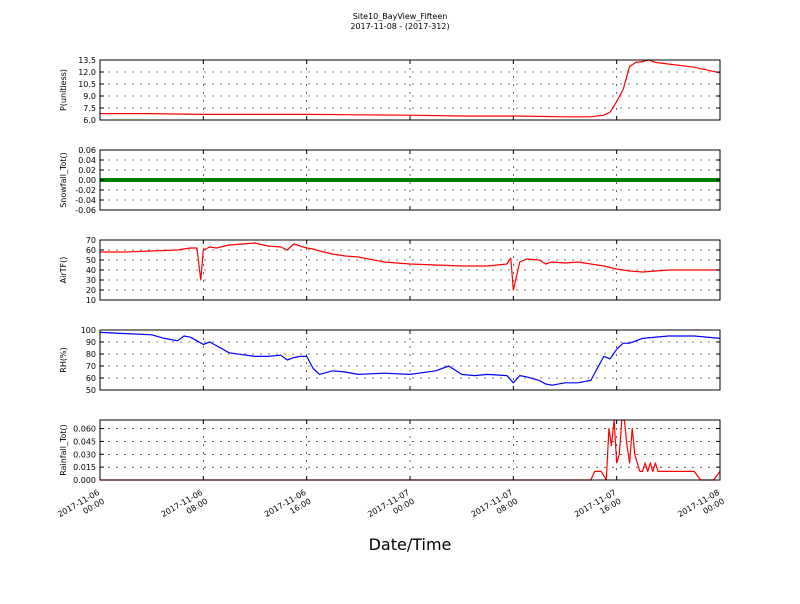  Describe the element at coordinates (91, 342) in the screenshot. I see `y-tick-label: 90` at that location.